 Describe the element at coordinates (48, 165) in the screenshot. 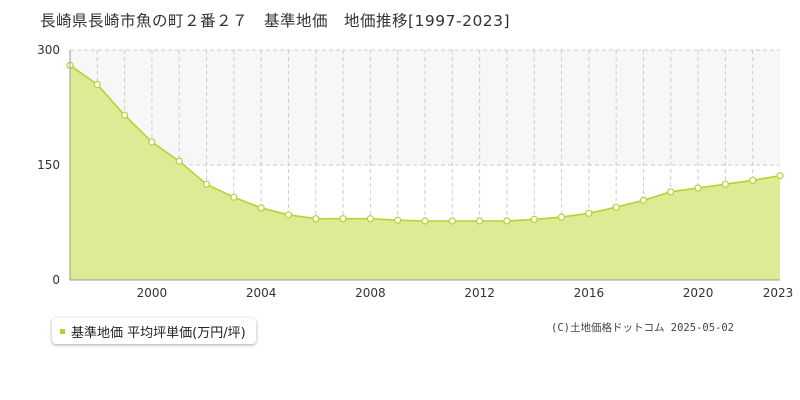

I see `y-tick-label: 150` at that location.